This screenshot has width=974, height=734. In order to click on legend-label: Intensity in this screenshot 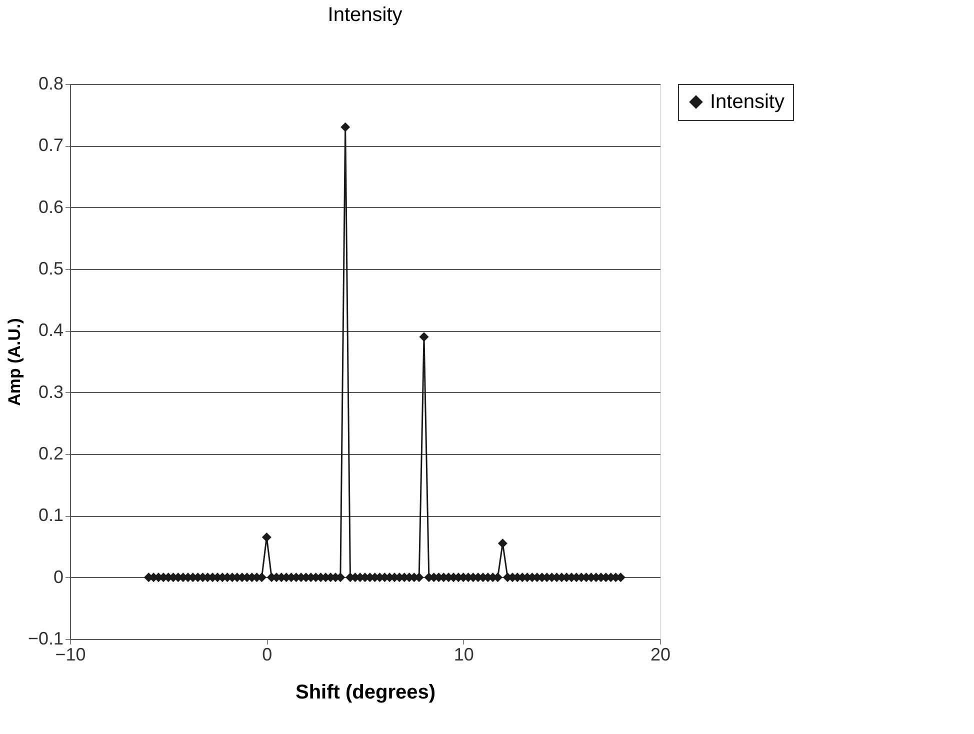, I will do `click(747, 102)`.